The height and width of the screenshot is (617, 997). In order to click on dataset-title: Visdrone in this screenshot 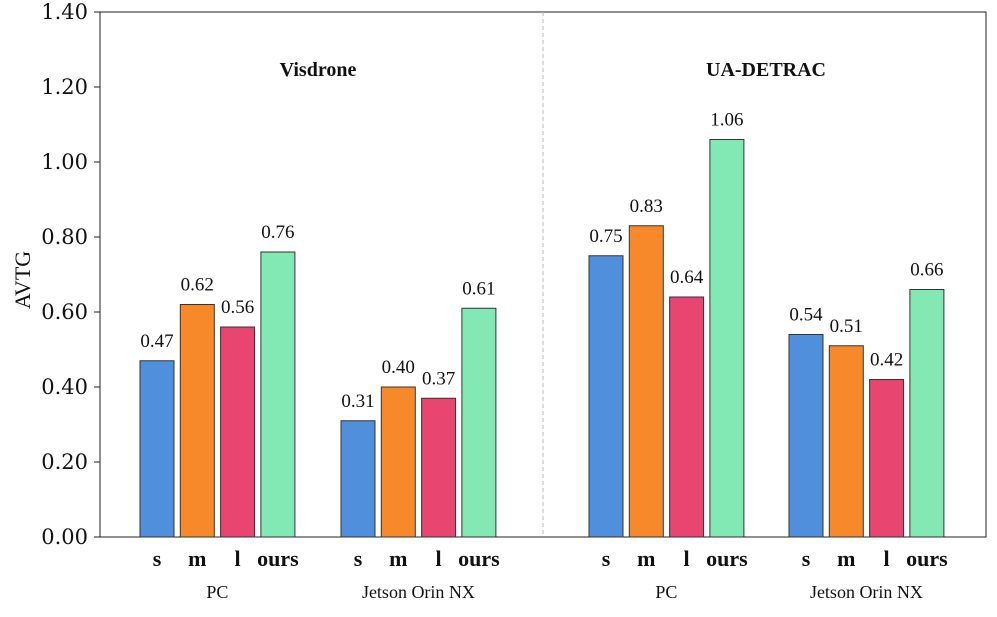, I will do `click(318, 70)`.